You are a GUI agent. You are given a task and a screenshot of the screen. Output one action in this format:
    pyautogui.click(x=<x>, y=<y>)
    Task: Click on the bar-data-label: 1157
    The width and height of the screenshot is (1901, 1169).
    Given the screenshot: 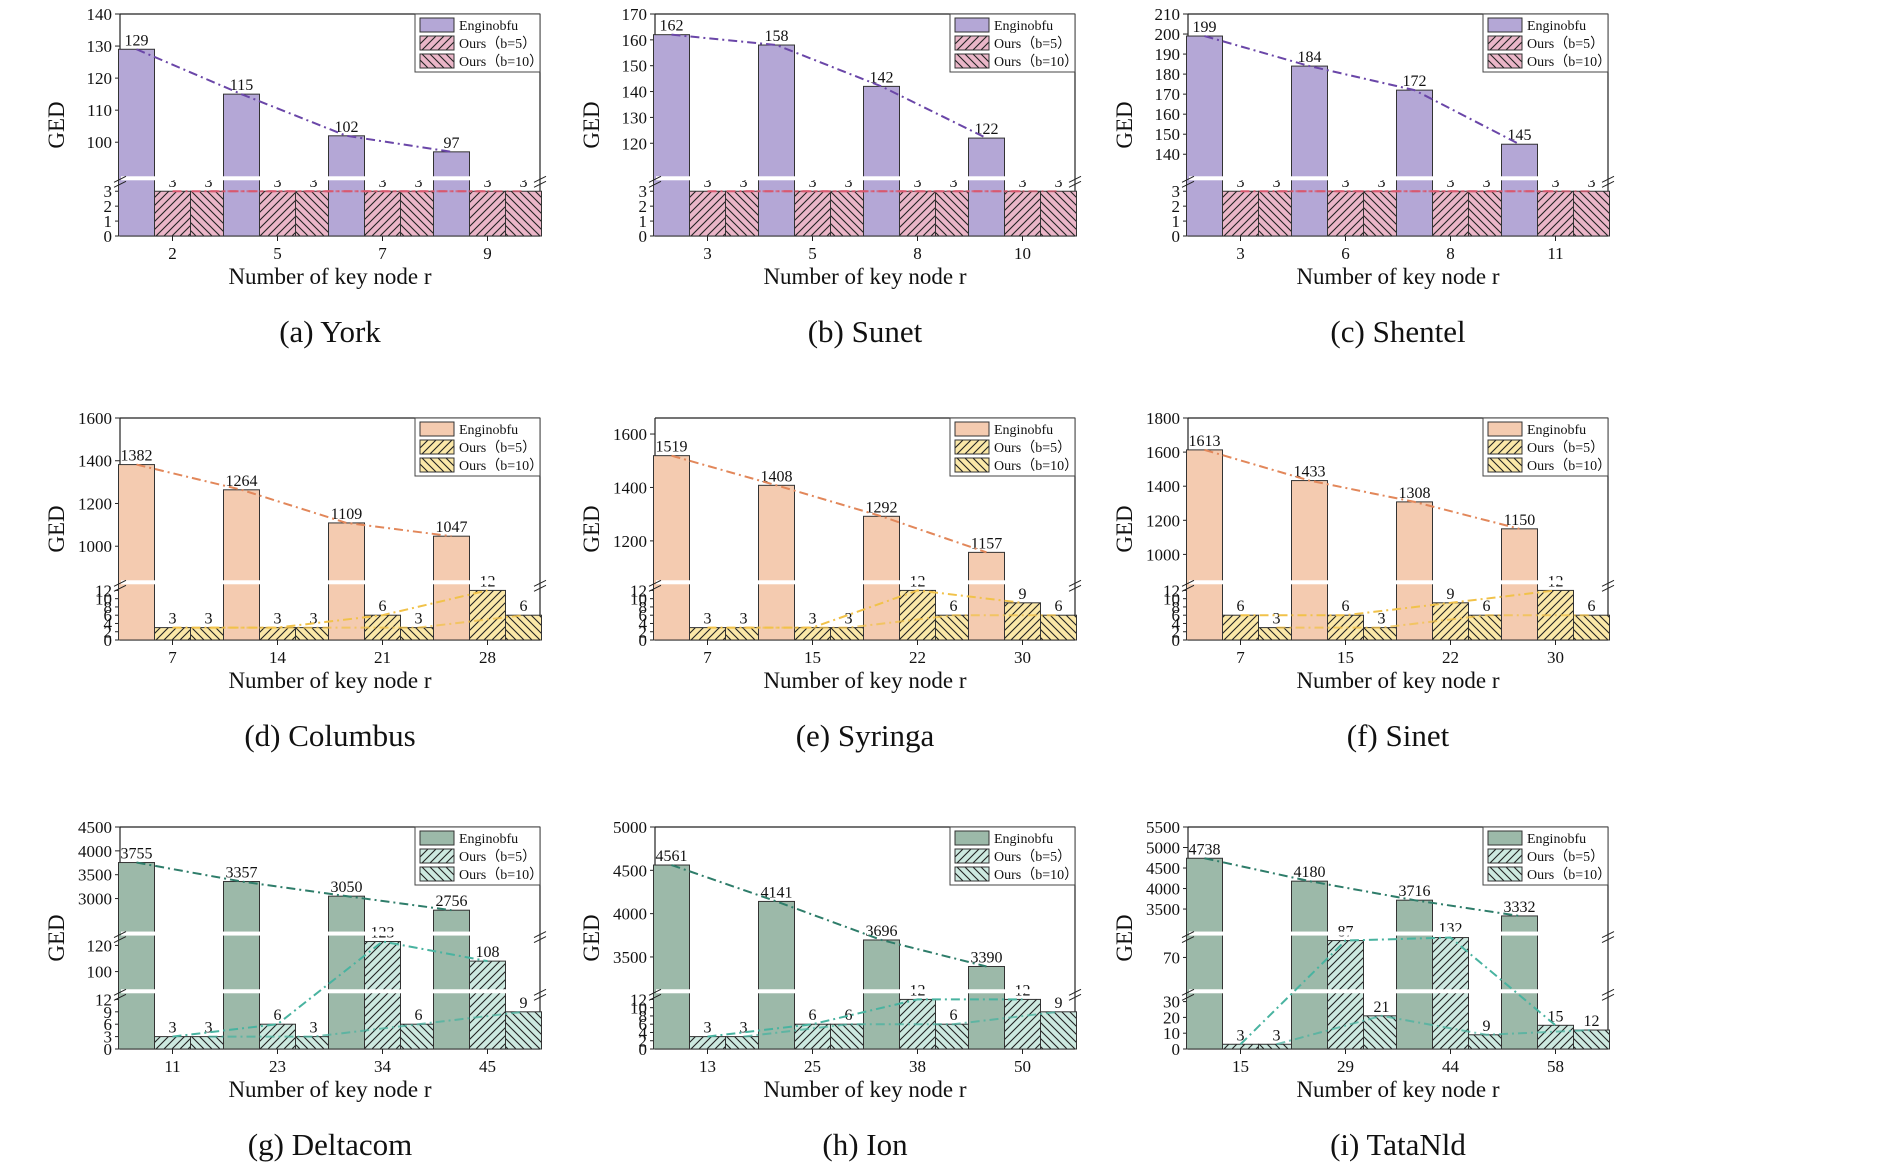 What is the action you would take?
    pyautogui.click(x=986, y=543)
    